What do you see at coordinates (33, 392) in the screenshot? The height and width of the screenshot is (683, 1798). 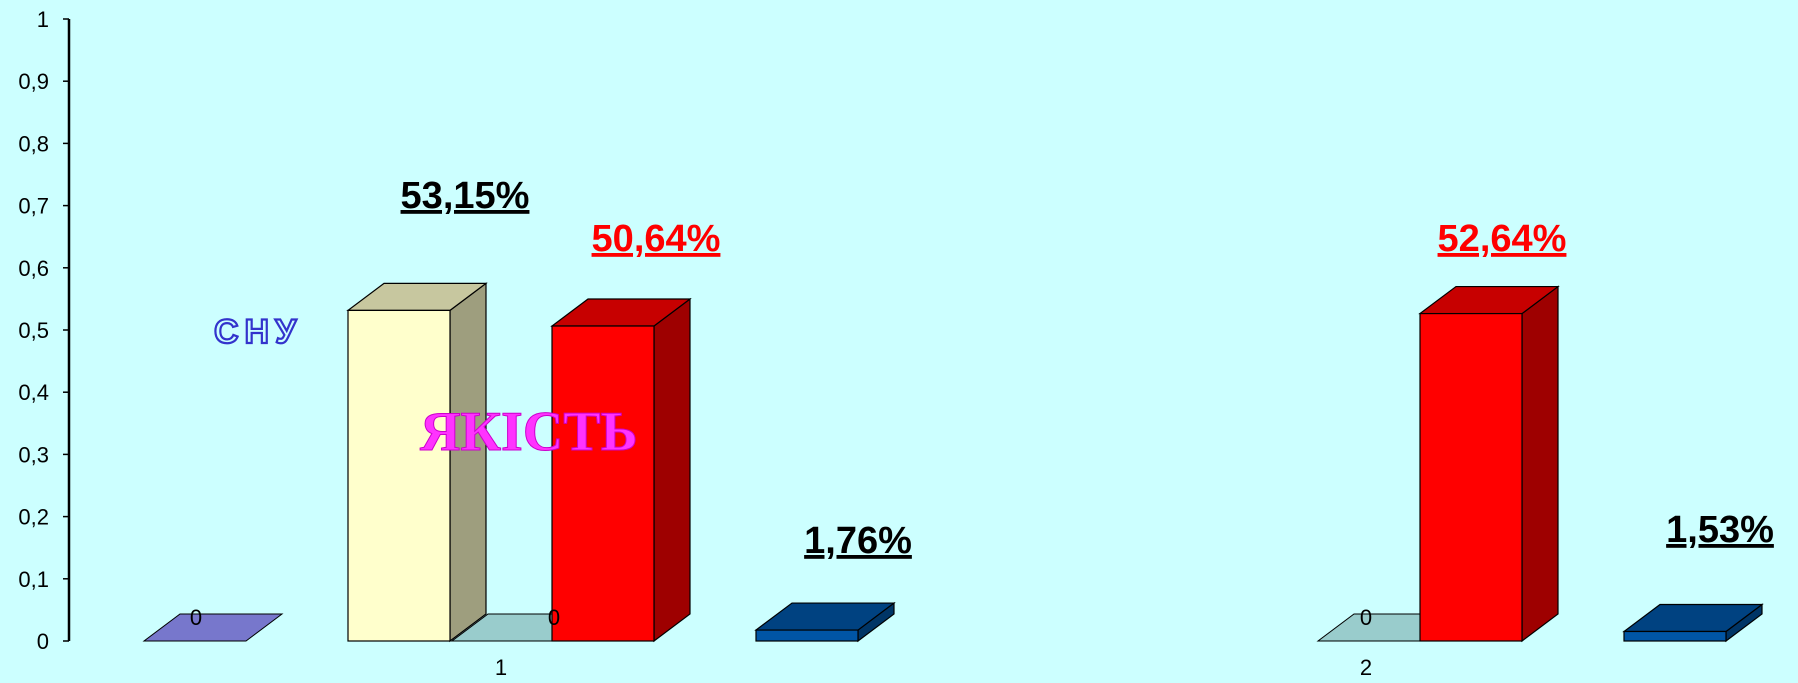 I see `y-tick-label: 0,4` at bounding box center [33, 392].